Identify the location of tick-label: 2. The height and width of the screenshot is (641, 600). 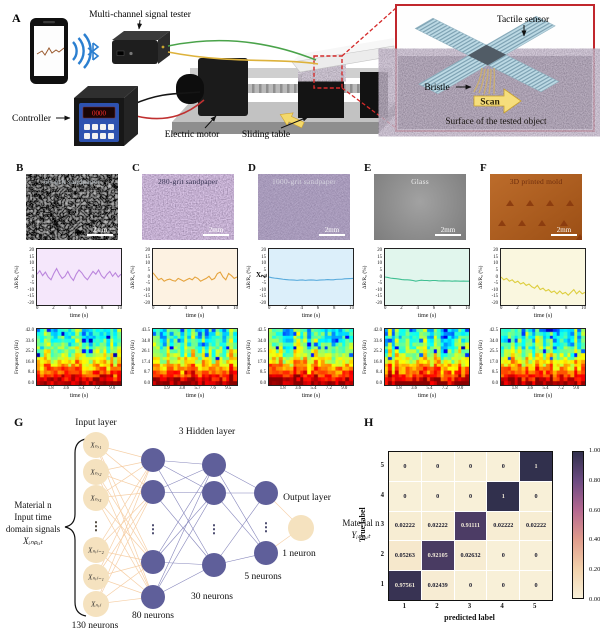
(285, 308).